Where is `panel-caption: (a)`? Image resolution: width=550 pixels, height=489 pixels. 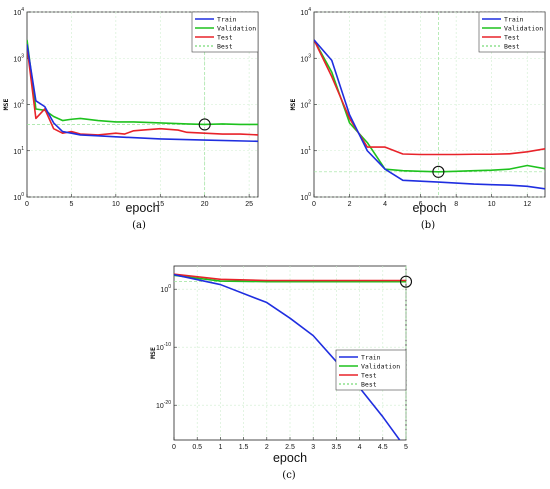
panel-caption: (a) is located at coordinates (139, 225).